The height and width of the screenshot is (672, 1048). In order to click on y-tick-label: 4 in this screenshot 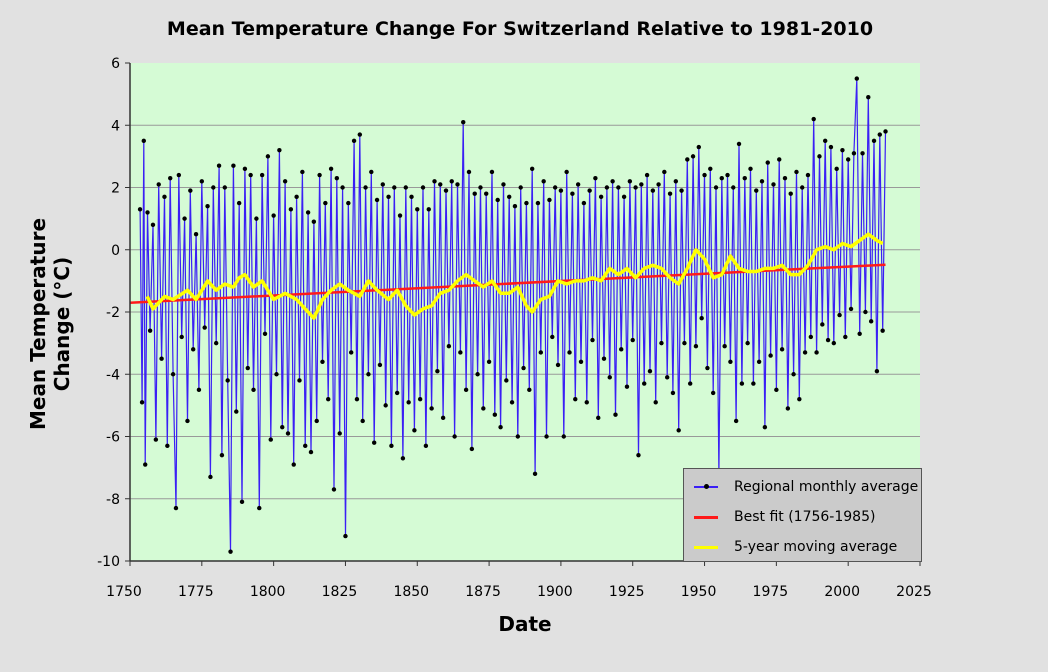, I will do `click(115, 126)`.